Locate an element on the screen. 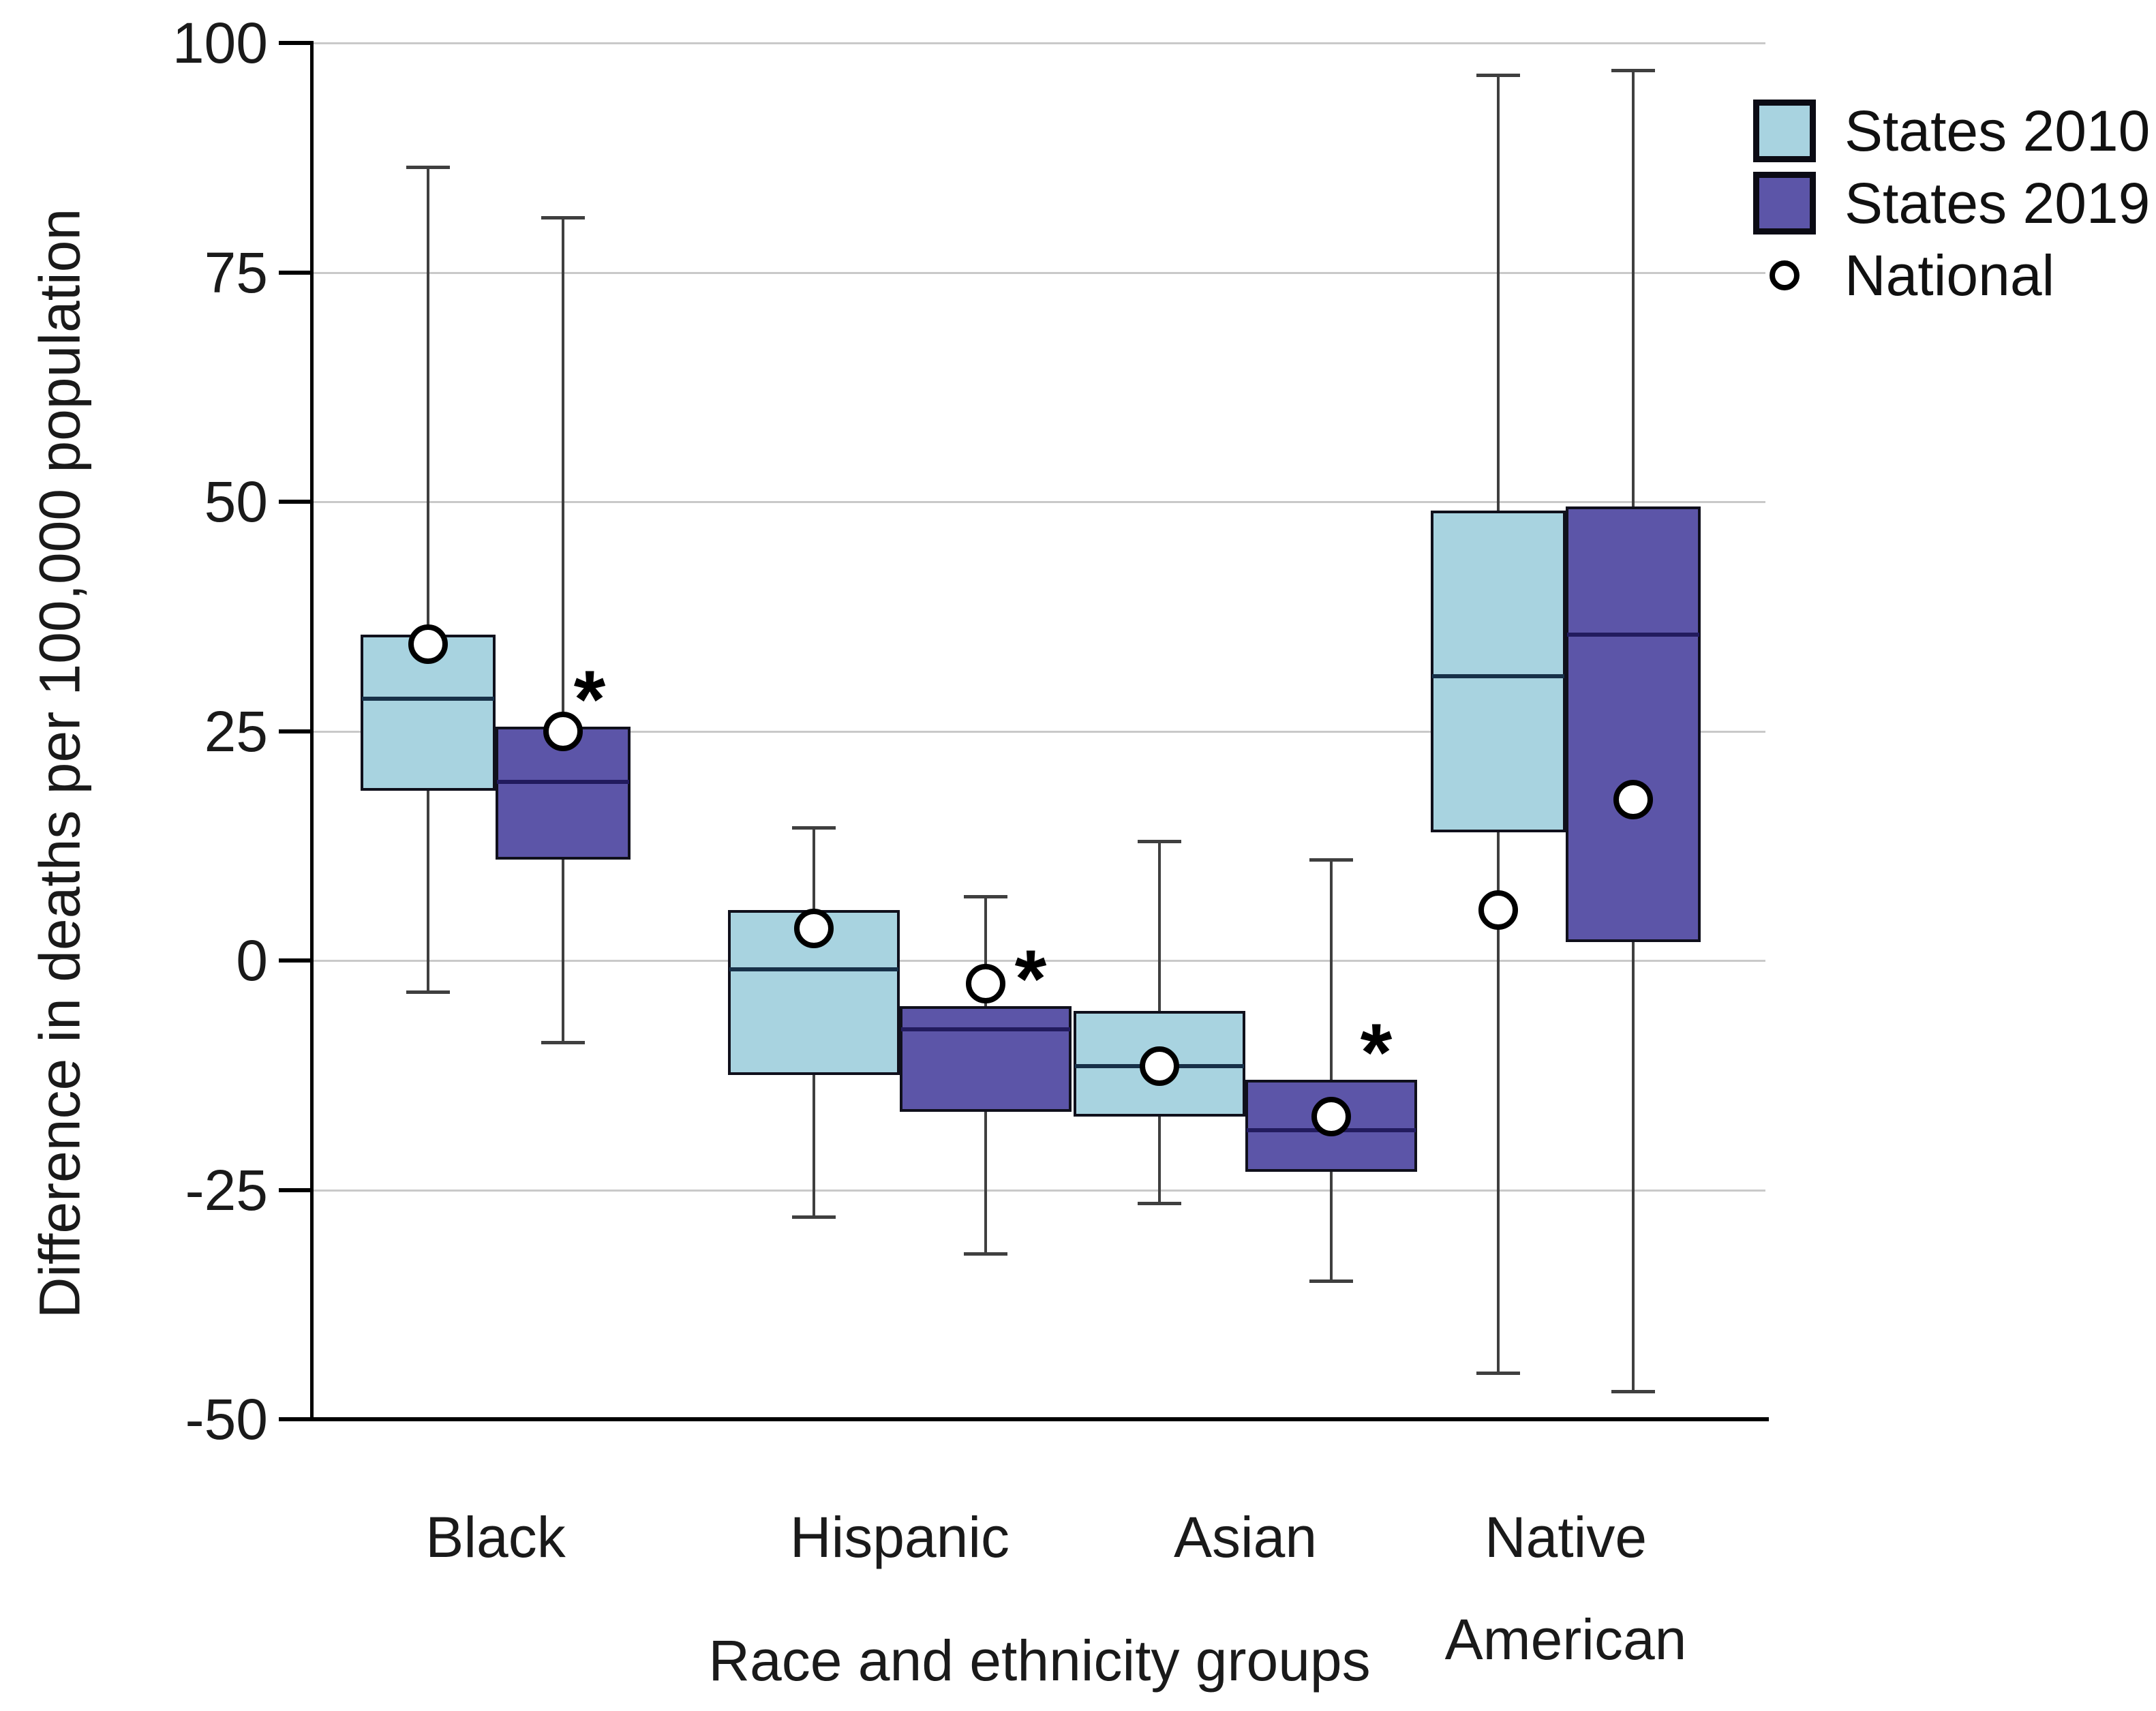  legend: States 2010 States 2019 National is located at coordinates (1951, 206).